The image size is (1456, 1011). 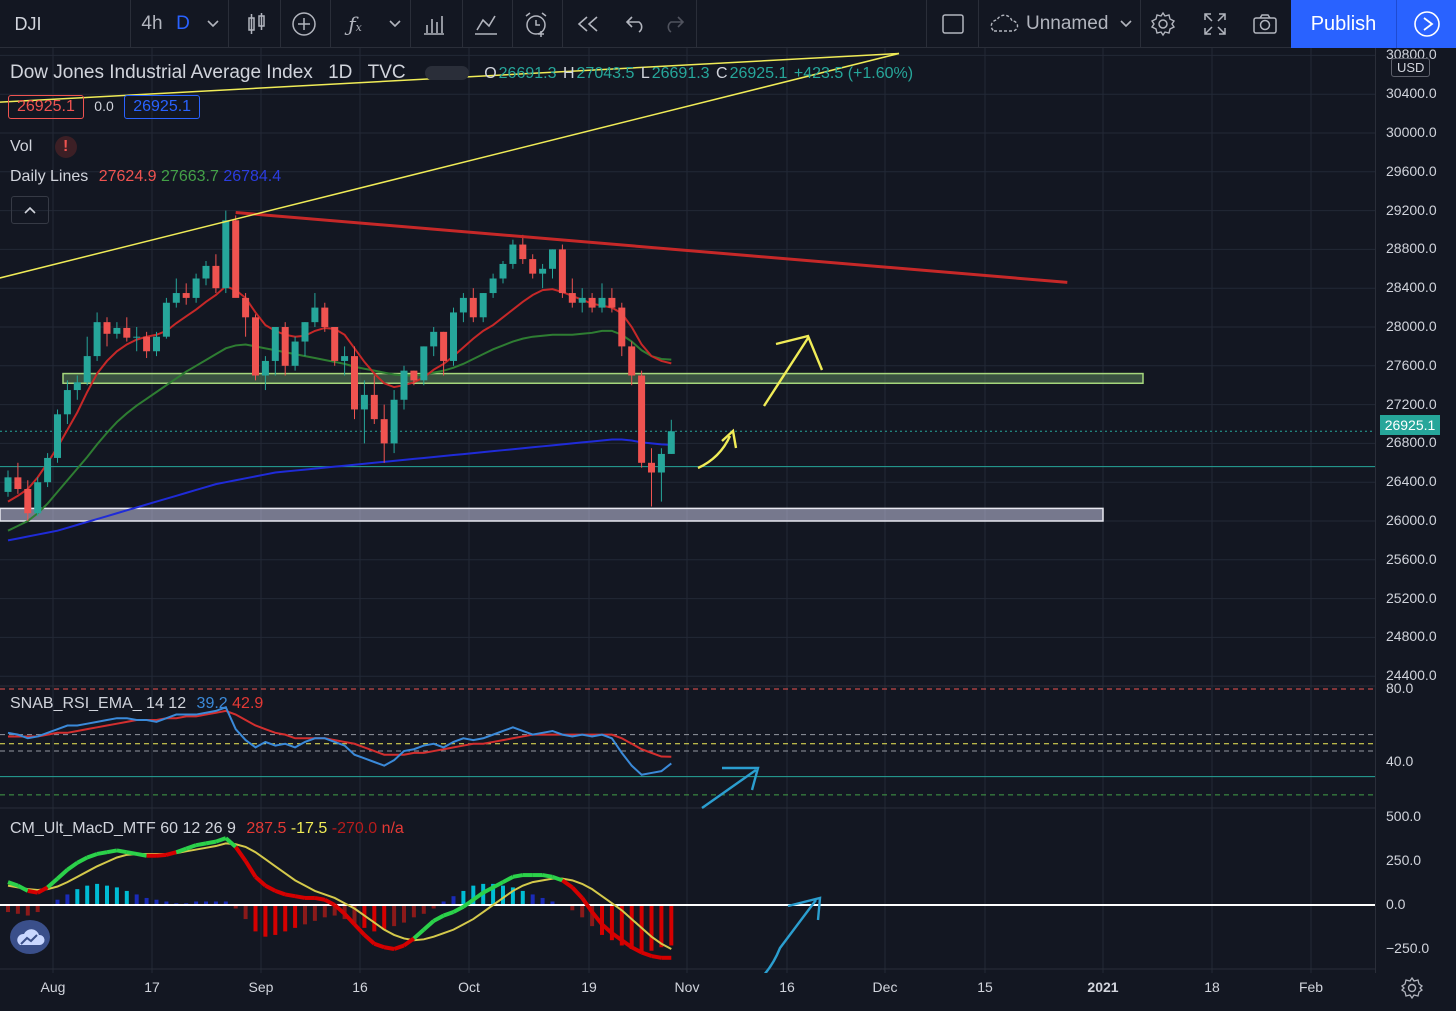 I want to click on price-tick-label: 27600.0, so click(x=1411, y=364).